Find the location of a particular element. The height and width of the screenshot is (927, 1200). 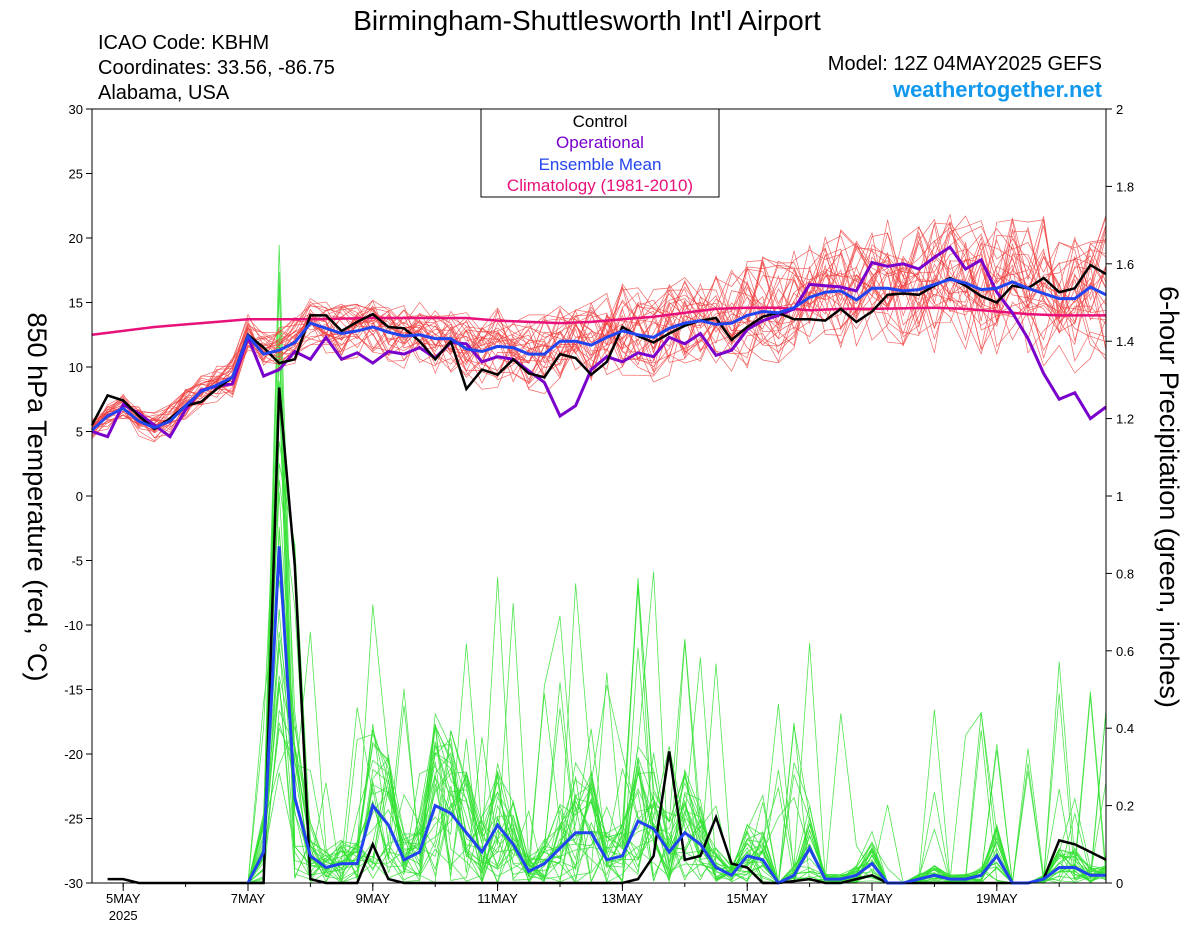

right-tick-label: 1.4 is located at coordinates (1125, 341).